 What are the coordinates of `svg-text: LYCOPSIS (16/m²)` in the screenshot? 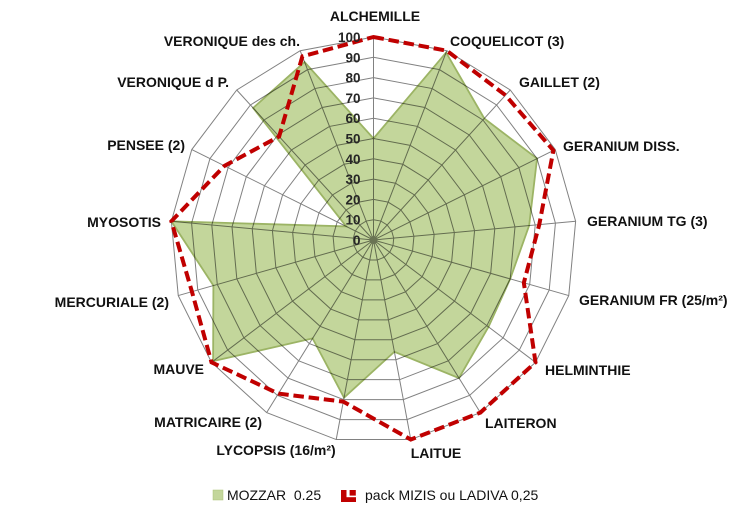 It's located at (275, 450).